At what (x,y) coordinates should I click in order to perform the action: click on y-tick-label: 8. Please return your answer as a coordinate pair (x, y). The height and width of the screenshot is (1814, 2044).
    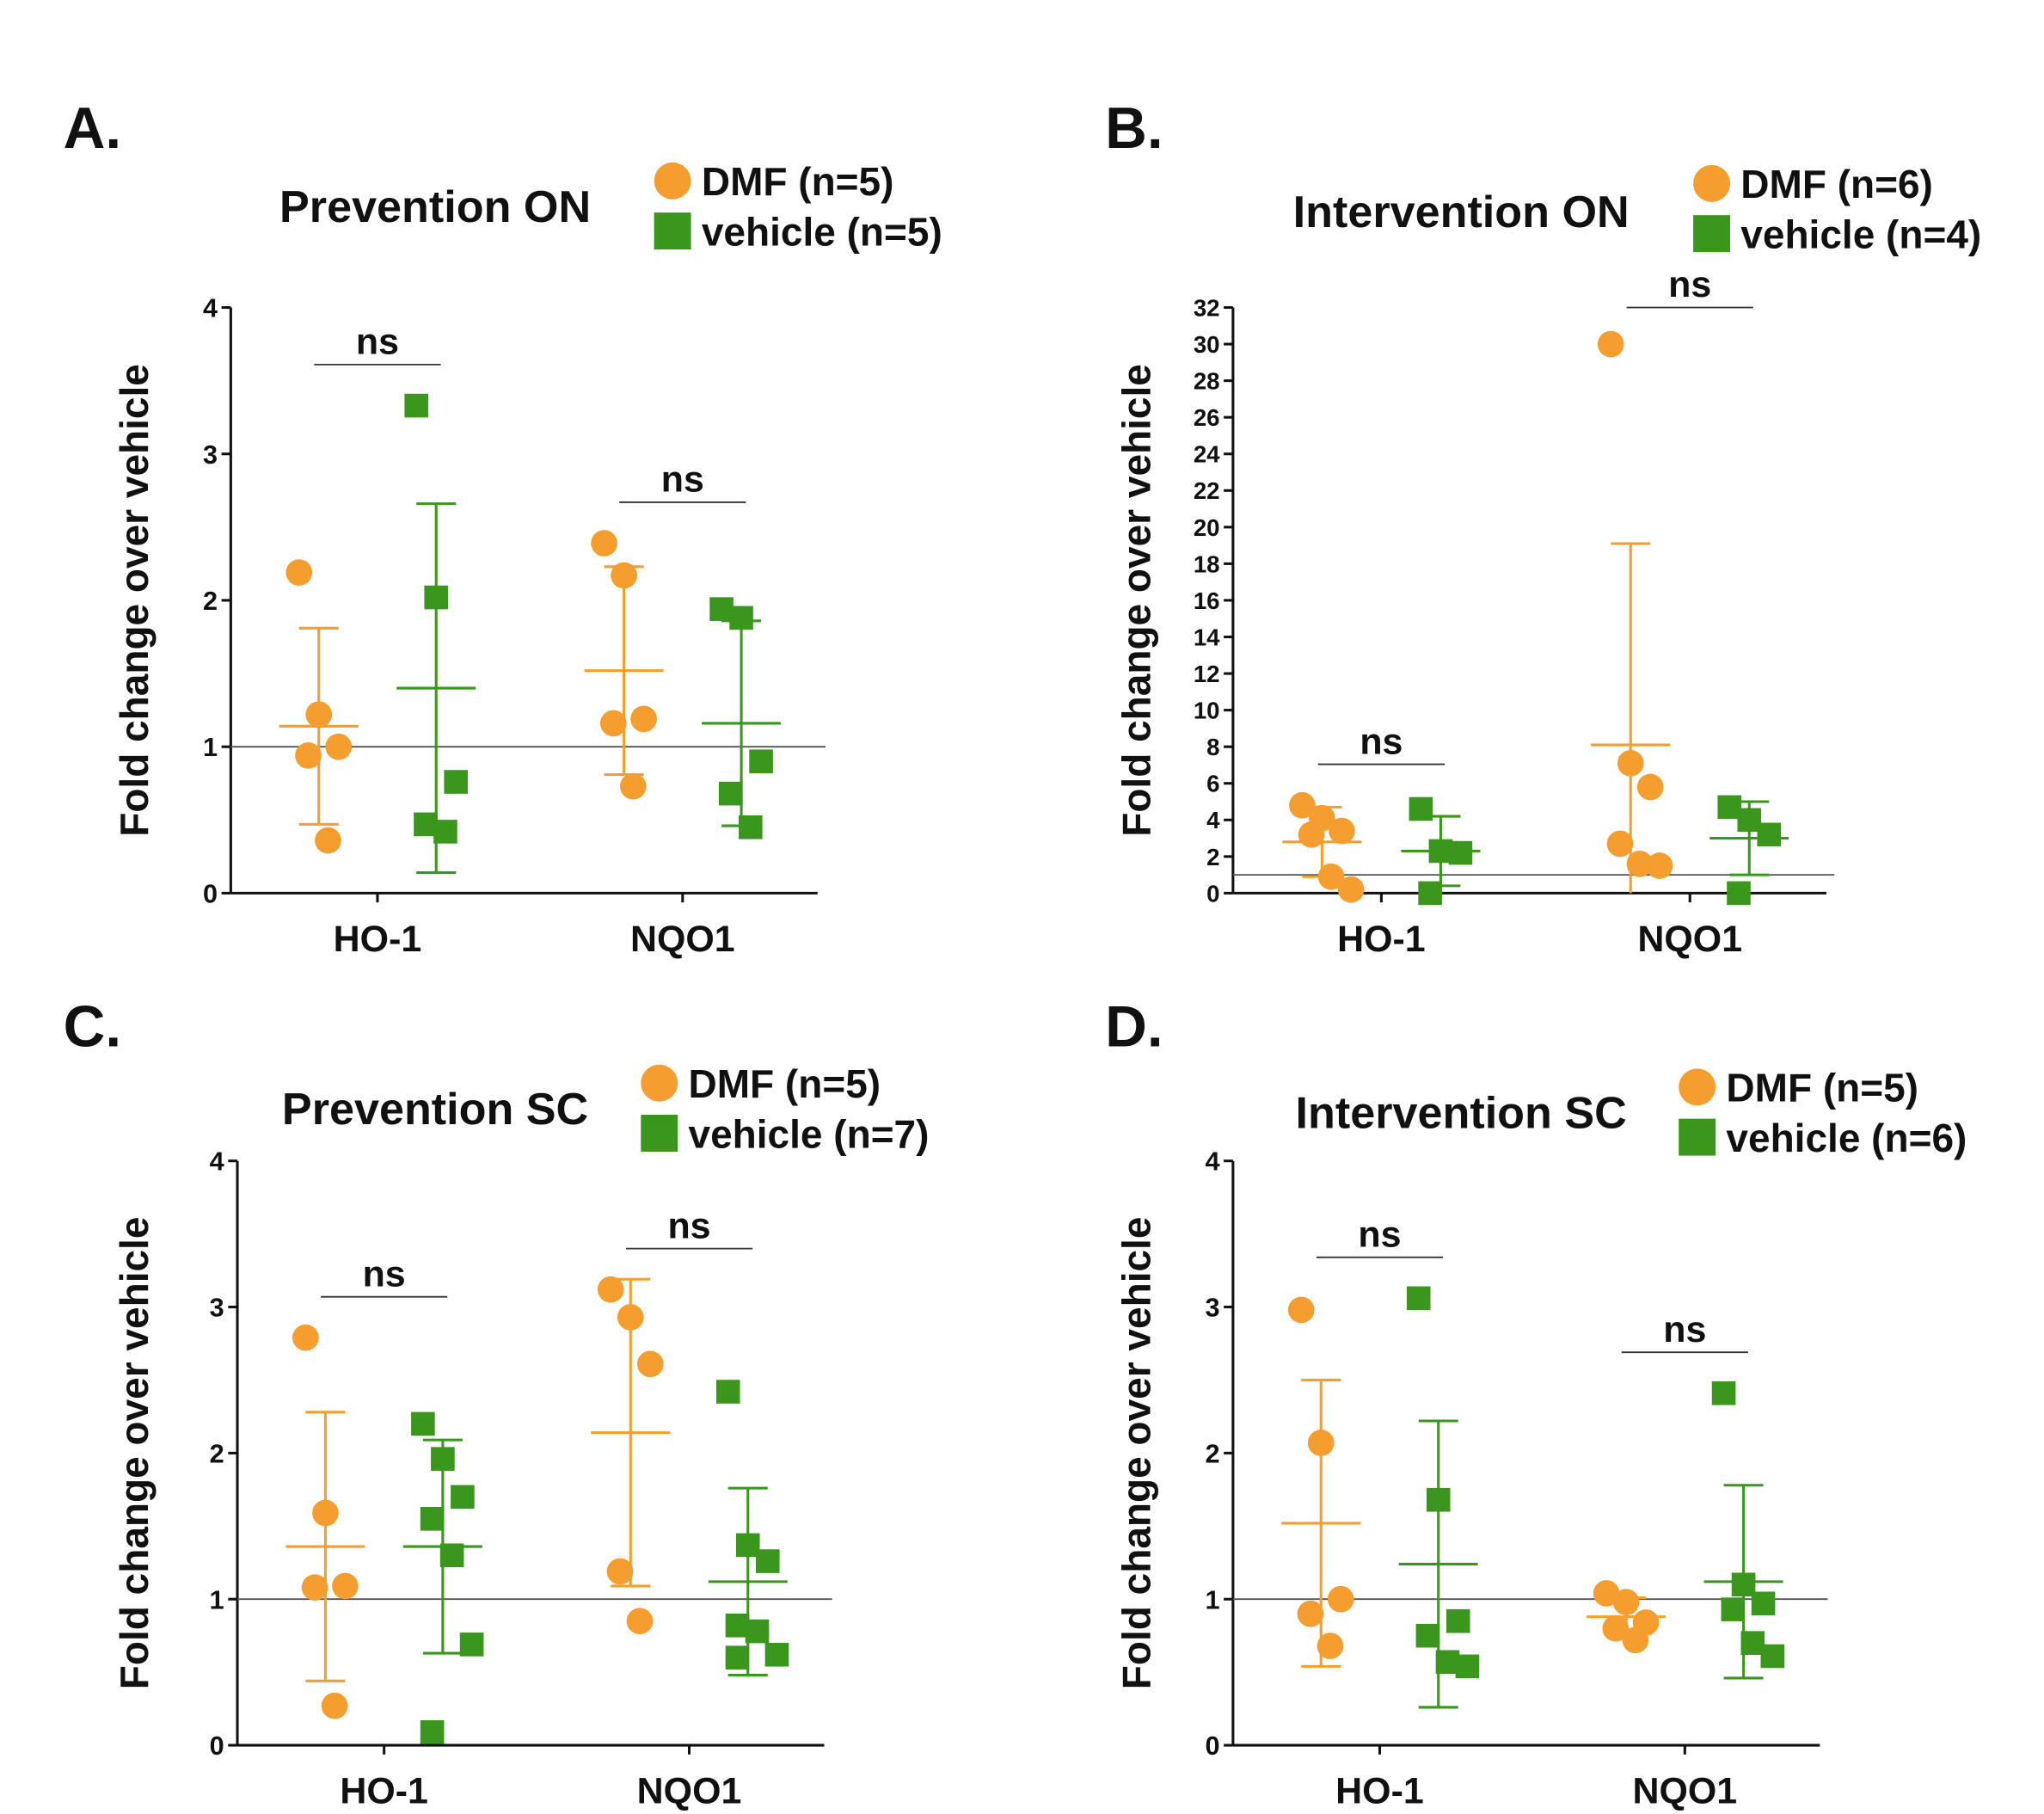
    Looking at the image, I should click on (1212, 747).